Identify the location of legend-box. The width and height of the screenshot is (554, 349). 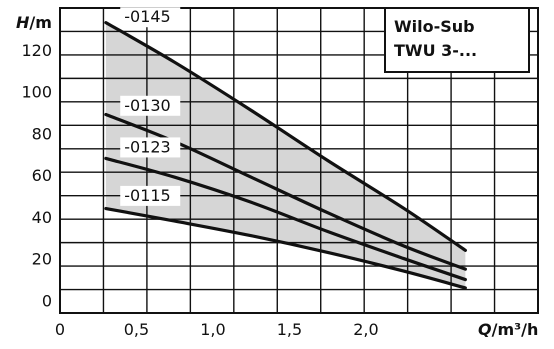
(457, 40).